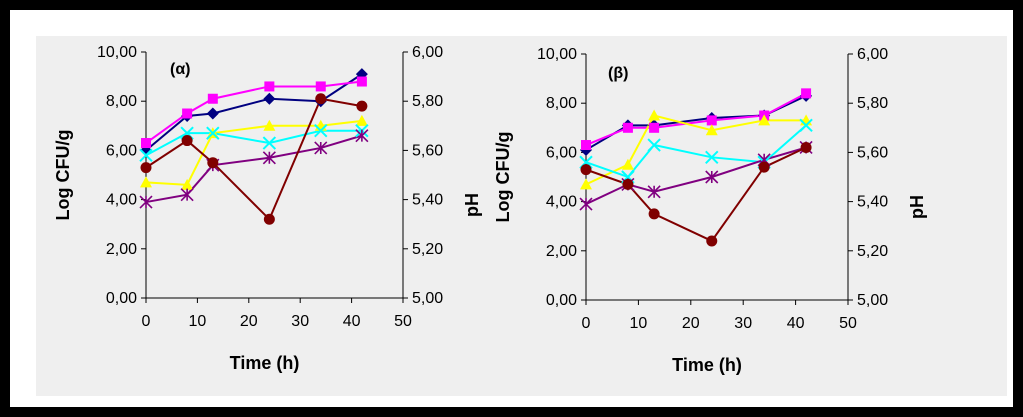 This screenshot has width=1023, height=417. What do you see at coordinates (117, 52) in the screenshot?
I see `y-tick-label: 10,00` at bounding box center [117, 52].